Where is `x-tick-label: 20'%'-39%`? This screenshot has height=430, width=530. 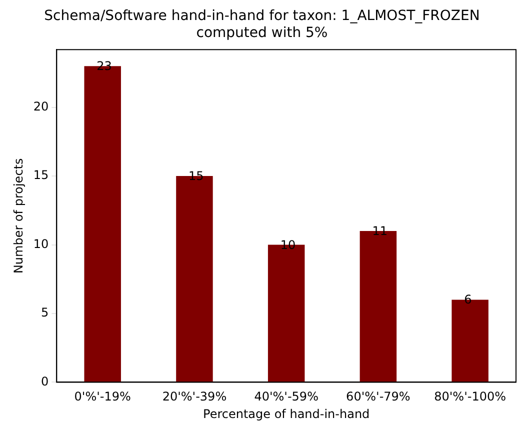 x-tick-label: 20'%'-39% is located at coordinates (194, 397).